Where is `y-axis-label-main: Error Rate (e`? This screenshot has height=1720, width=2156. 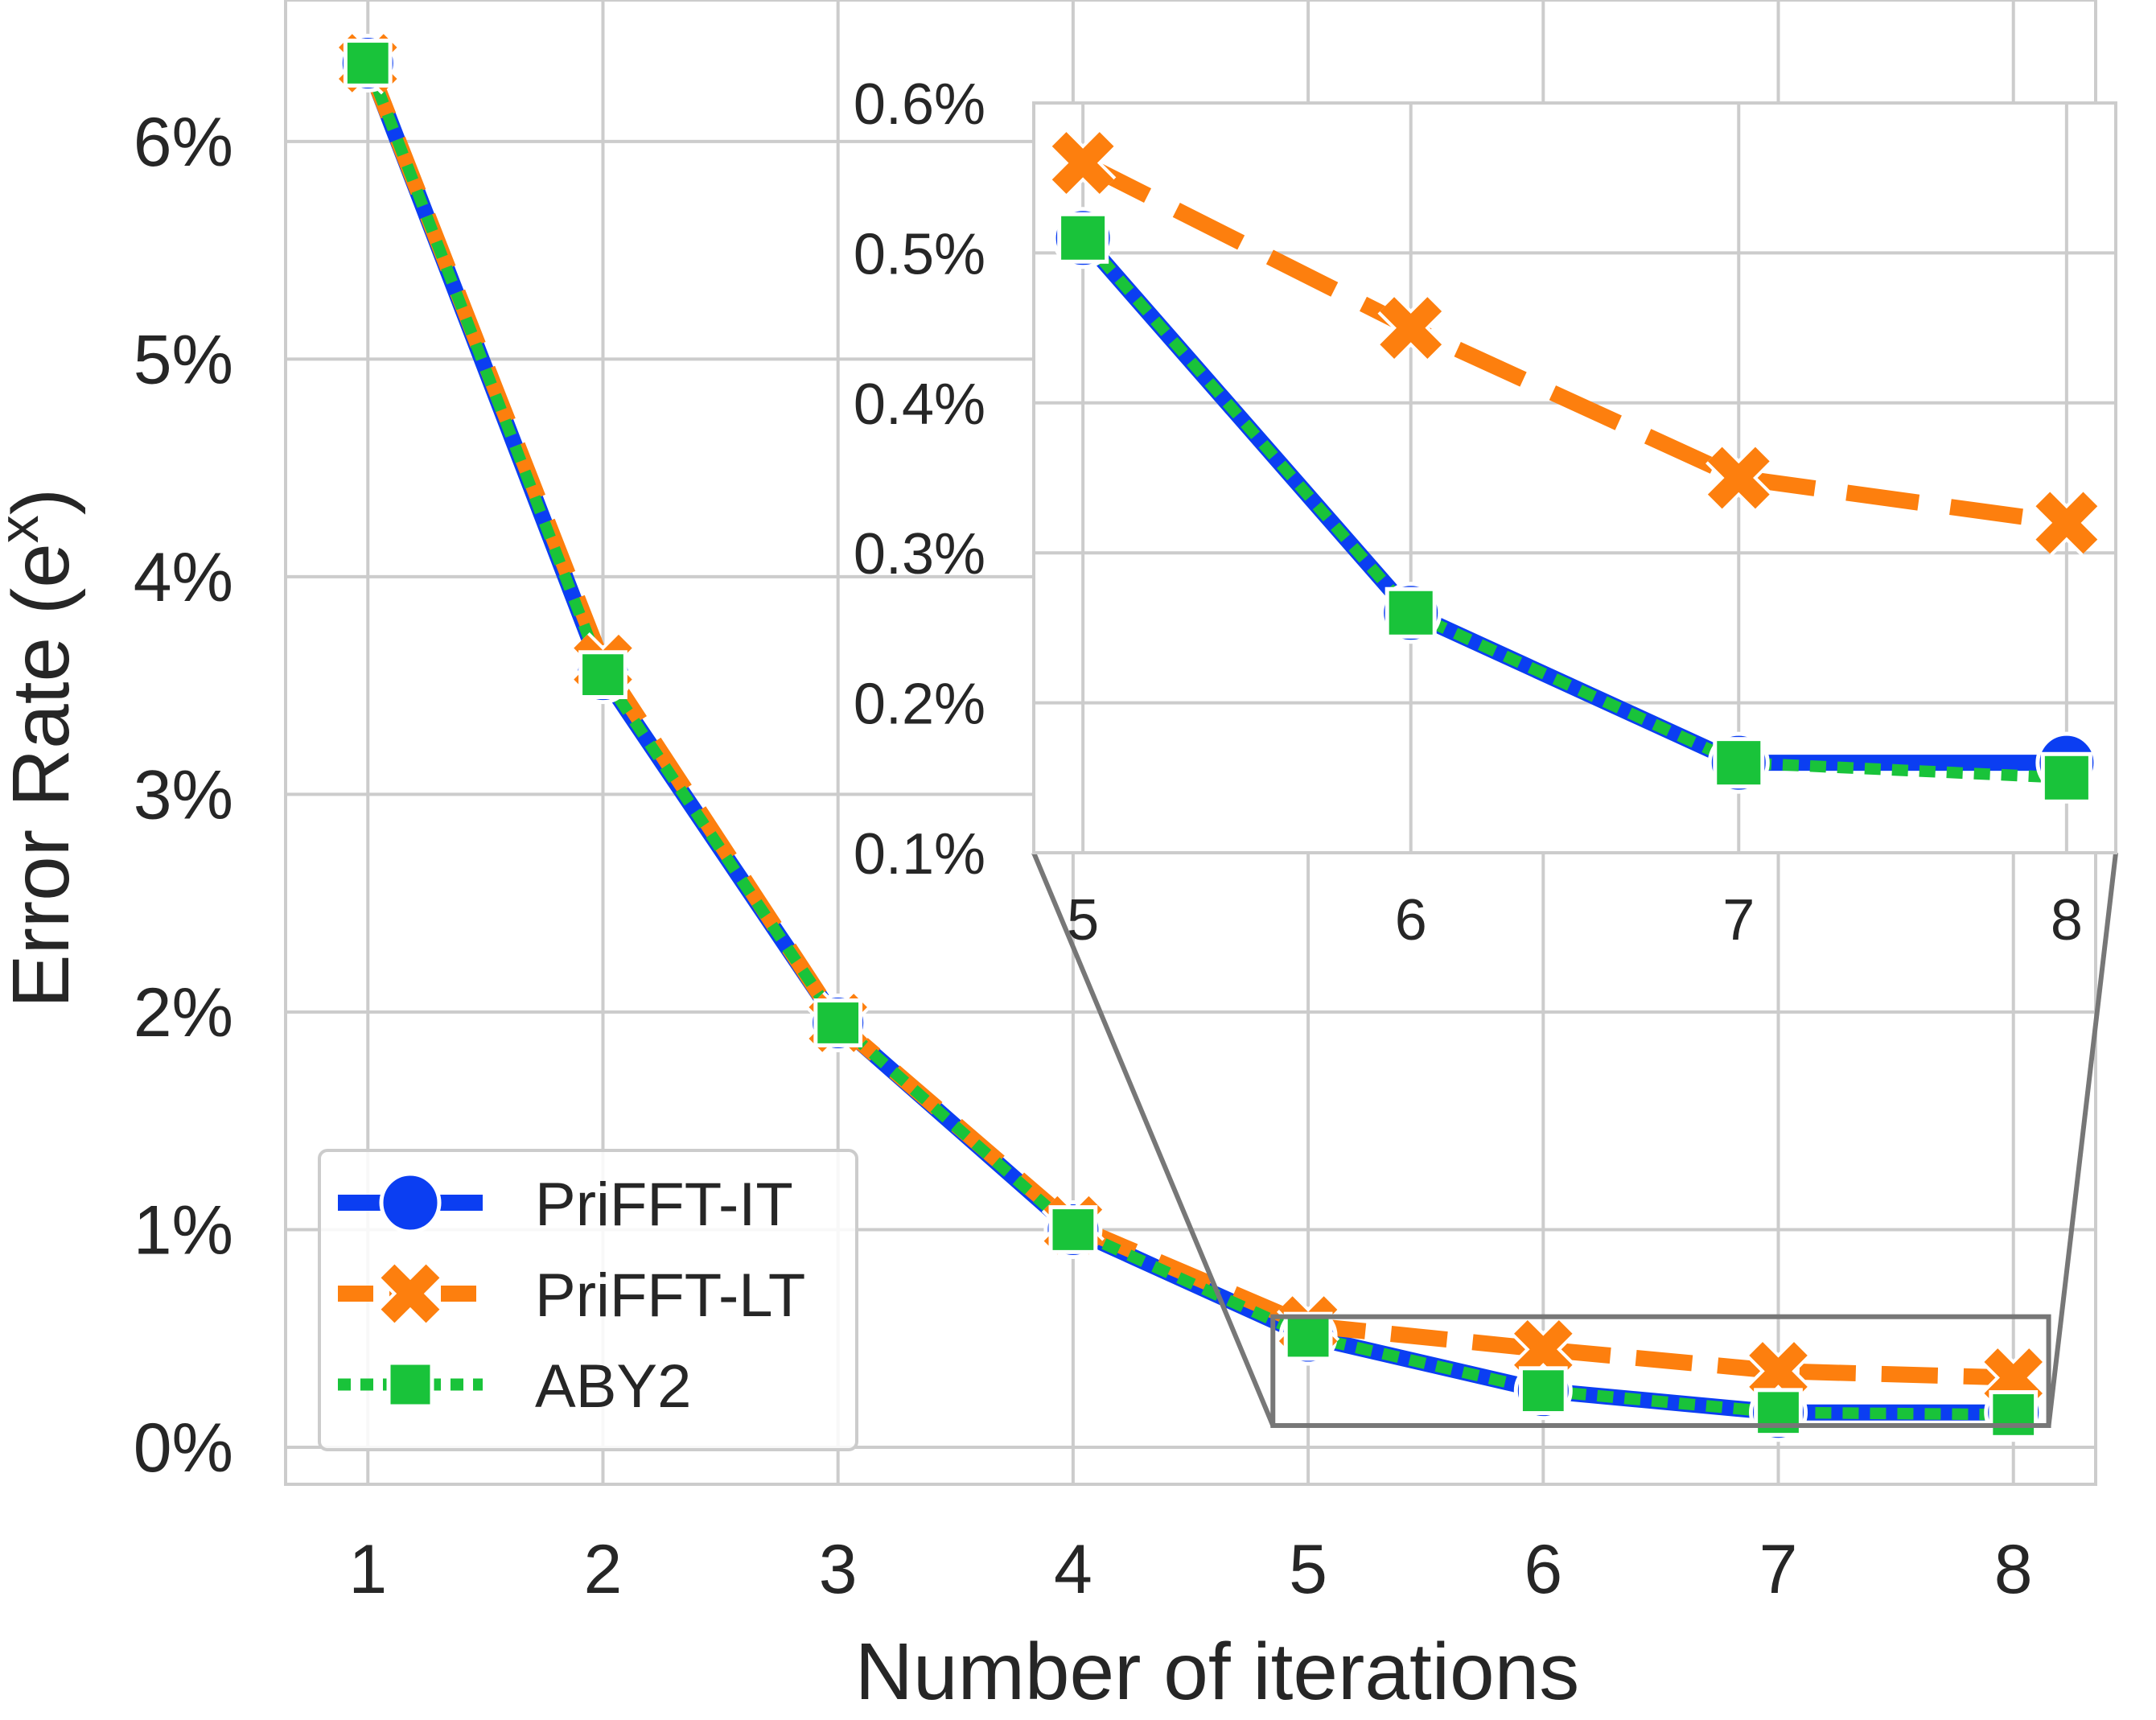
y-axis-label-main: Error Rate (e is located at coordinates (43, 775).